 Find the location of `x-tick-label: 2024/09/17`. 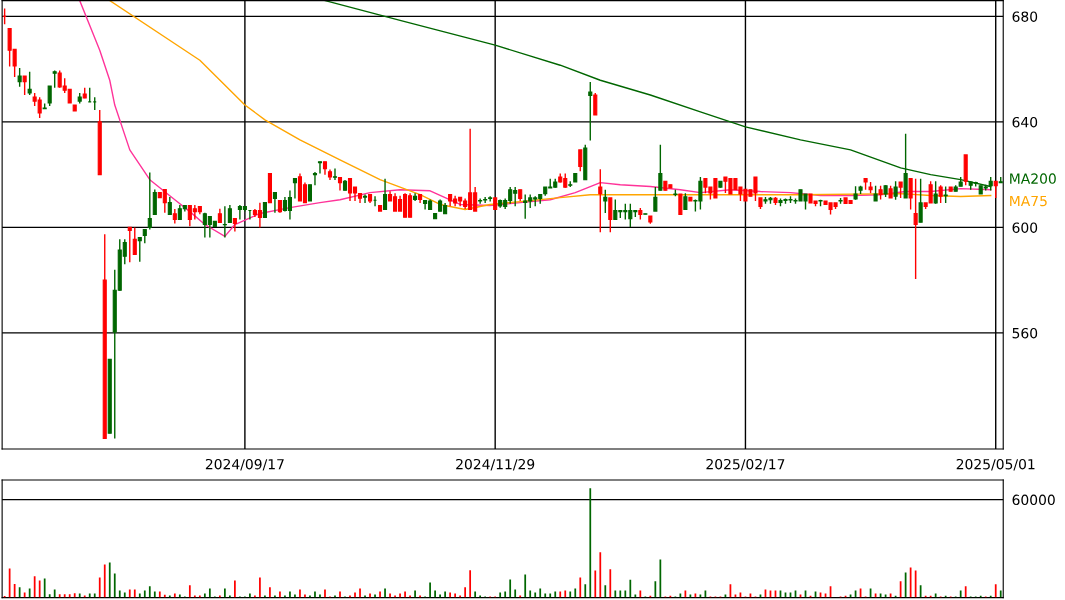

x-tick-label: 2024/09/17 is located at coordinates (244, 464).